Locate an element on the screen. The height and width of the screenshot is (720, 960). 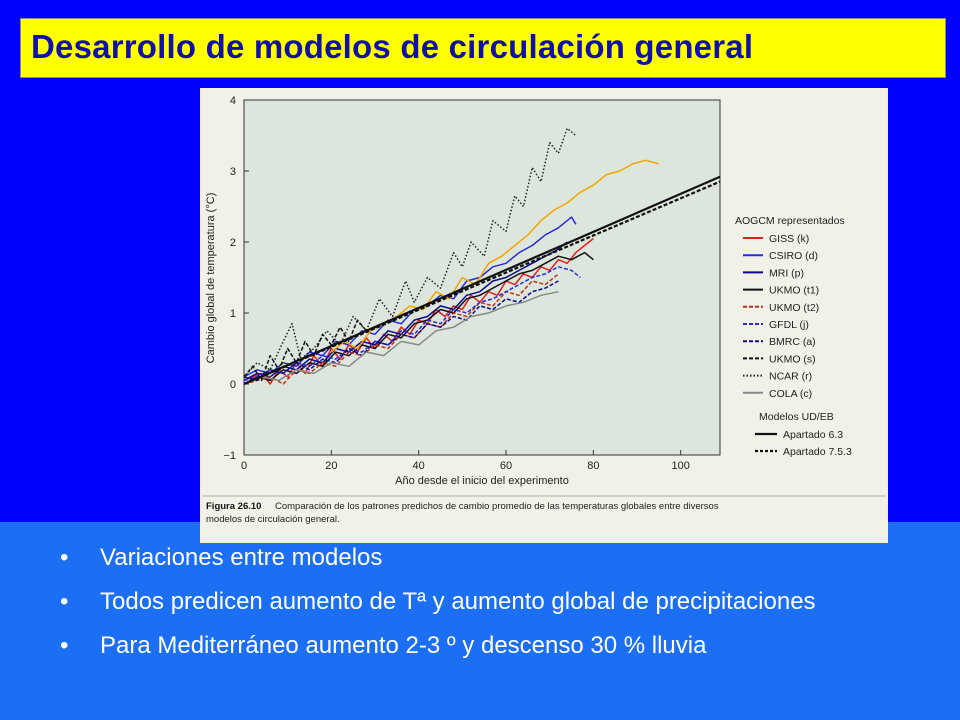
series-line-giss-k is located at coordinates (418, 311).